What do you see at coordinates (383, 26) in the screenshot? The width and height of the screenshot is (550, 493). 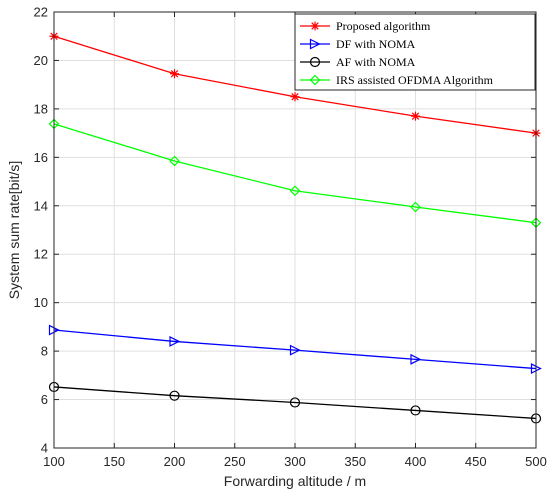 I see `legend-label: Proposed algorithm` at bounding box center [383, 26].